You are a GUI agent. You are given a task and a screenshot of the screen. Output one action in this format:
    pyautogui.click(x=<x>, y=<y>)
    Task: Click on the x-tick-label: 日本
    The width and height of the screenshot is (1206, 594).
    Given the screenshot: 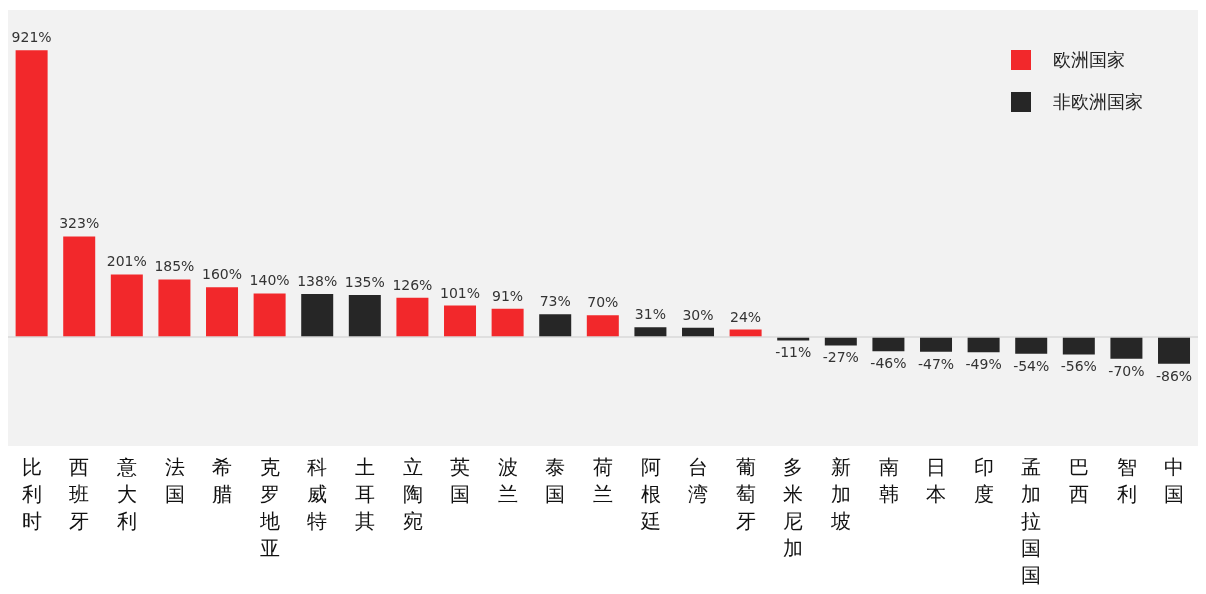 What is the action you would take?
    pyautogui.click(x=936, y=480)
    